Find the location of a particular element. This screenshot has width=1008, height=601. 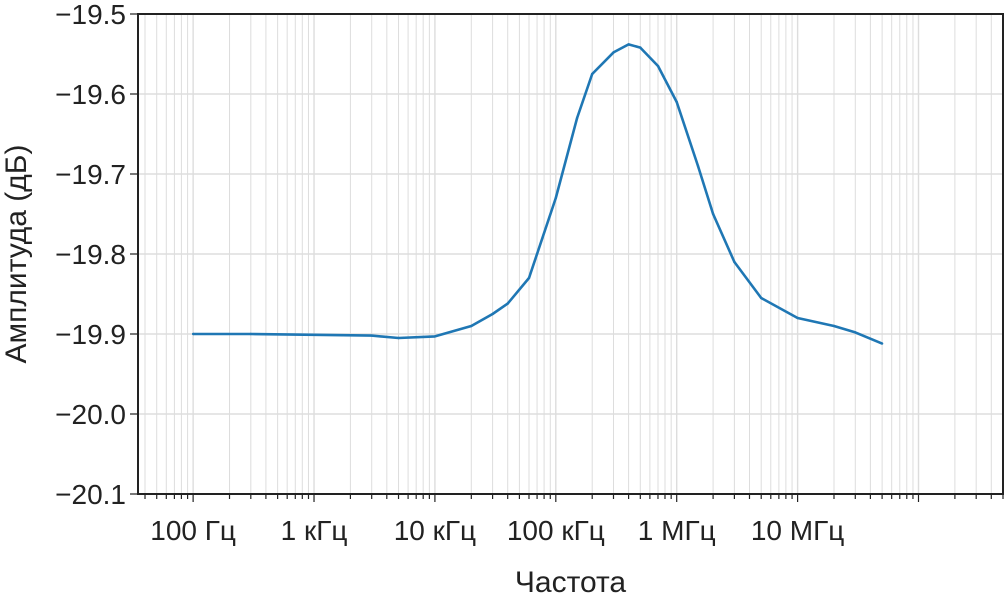

x-tick-label: 1 МГц is located at coordinates (677, 530).